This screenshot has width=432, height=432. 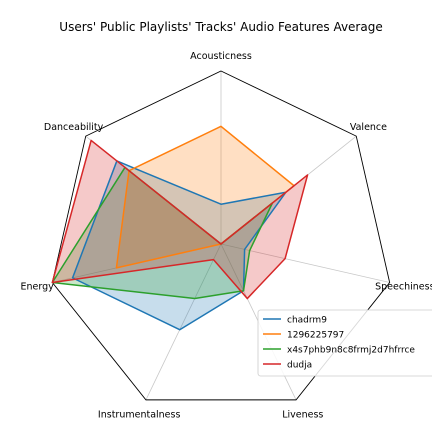 What do you see at coordinates (74, 127) in the screenshot?
I see `axis-label-danceability: Danceability` at bounding box center [74, 127].